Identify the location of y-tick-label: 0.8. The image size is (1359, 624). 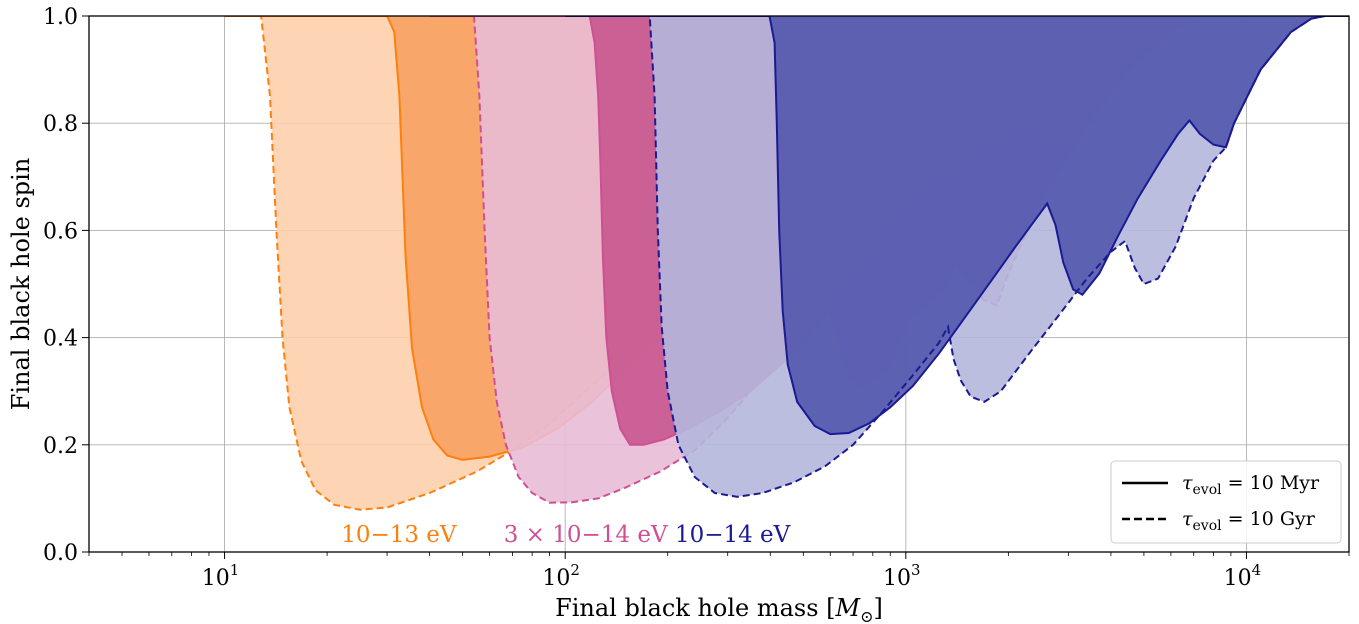
(60, 124).